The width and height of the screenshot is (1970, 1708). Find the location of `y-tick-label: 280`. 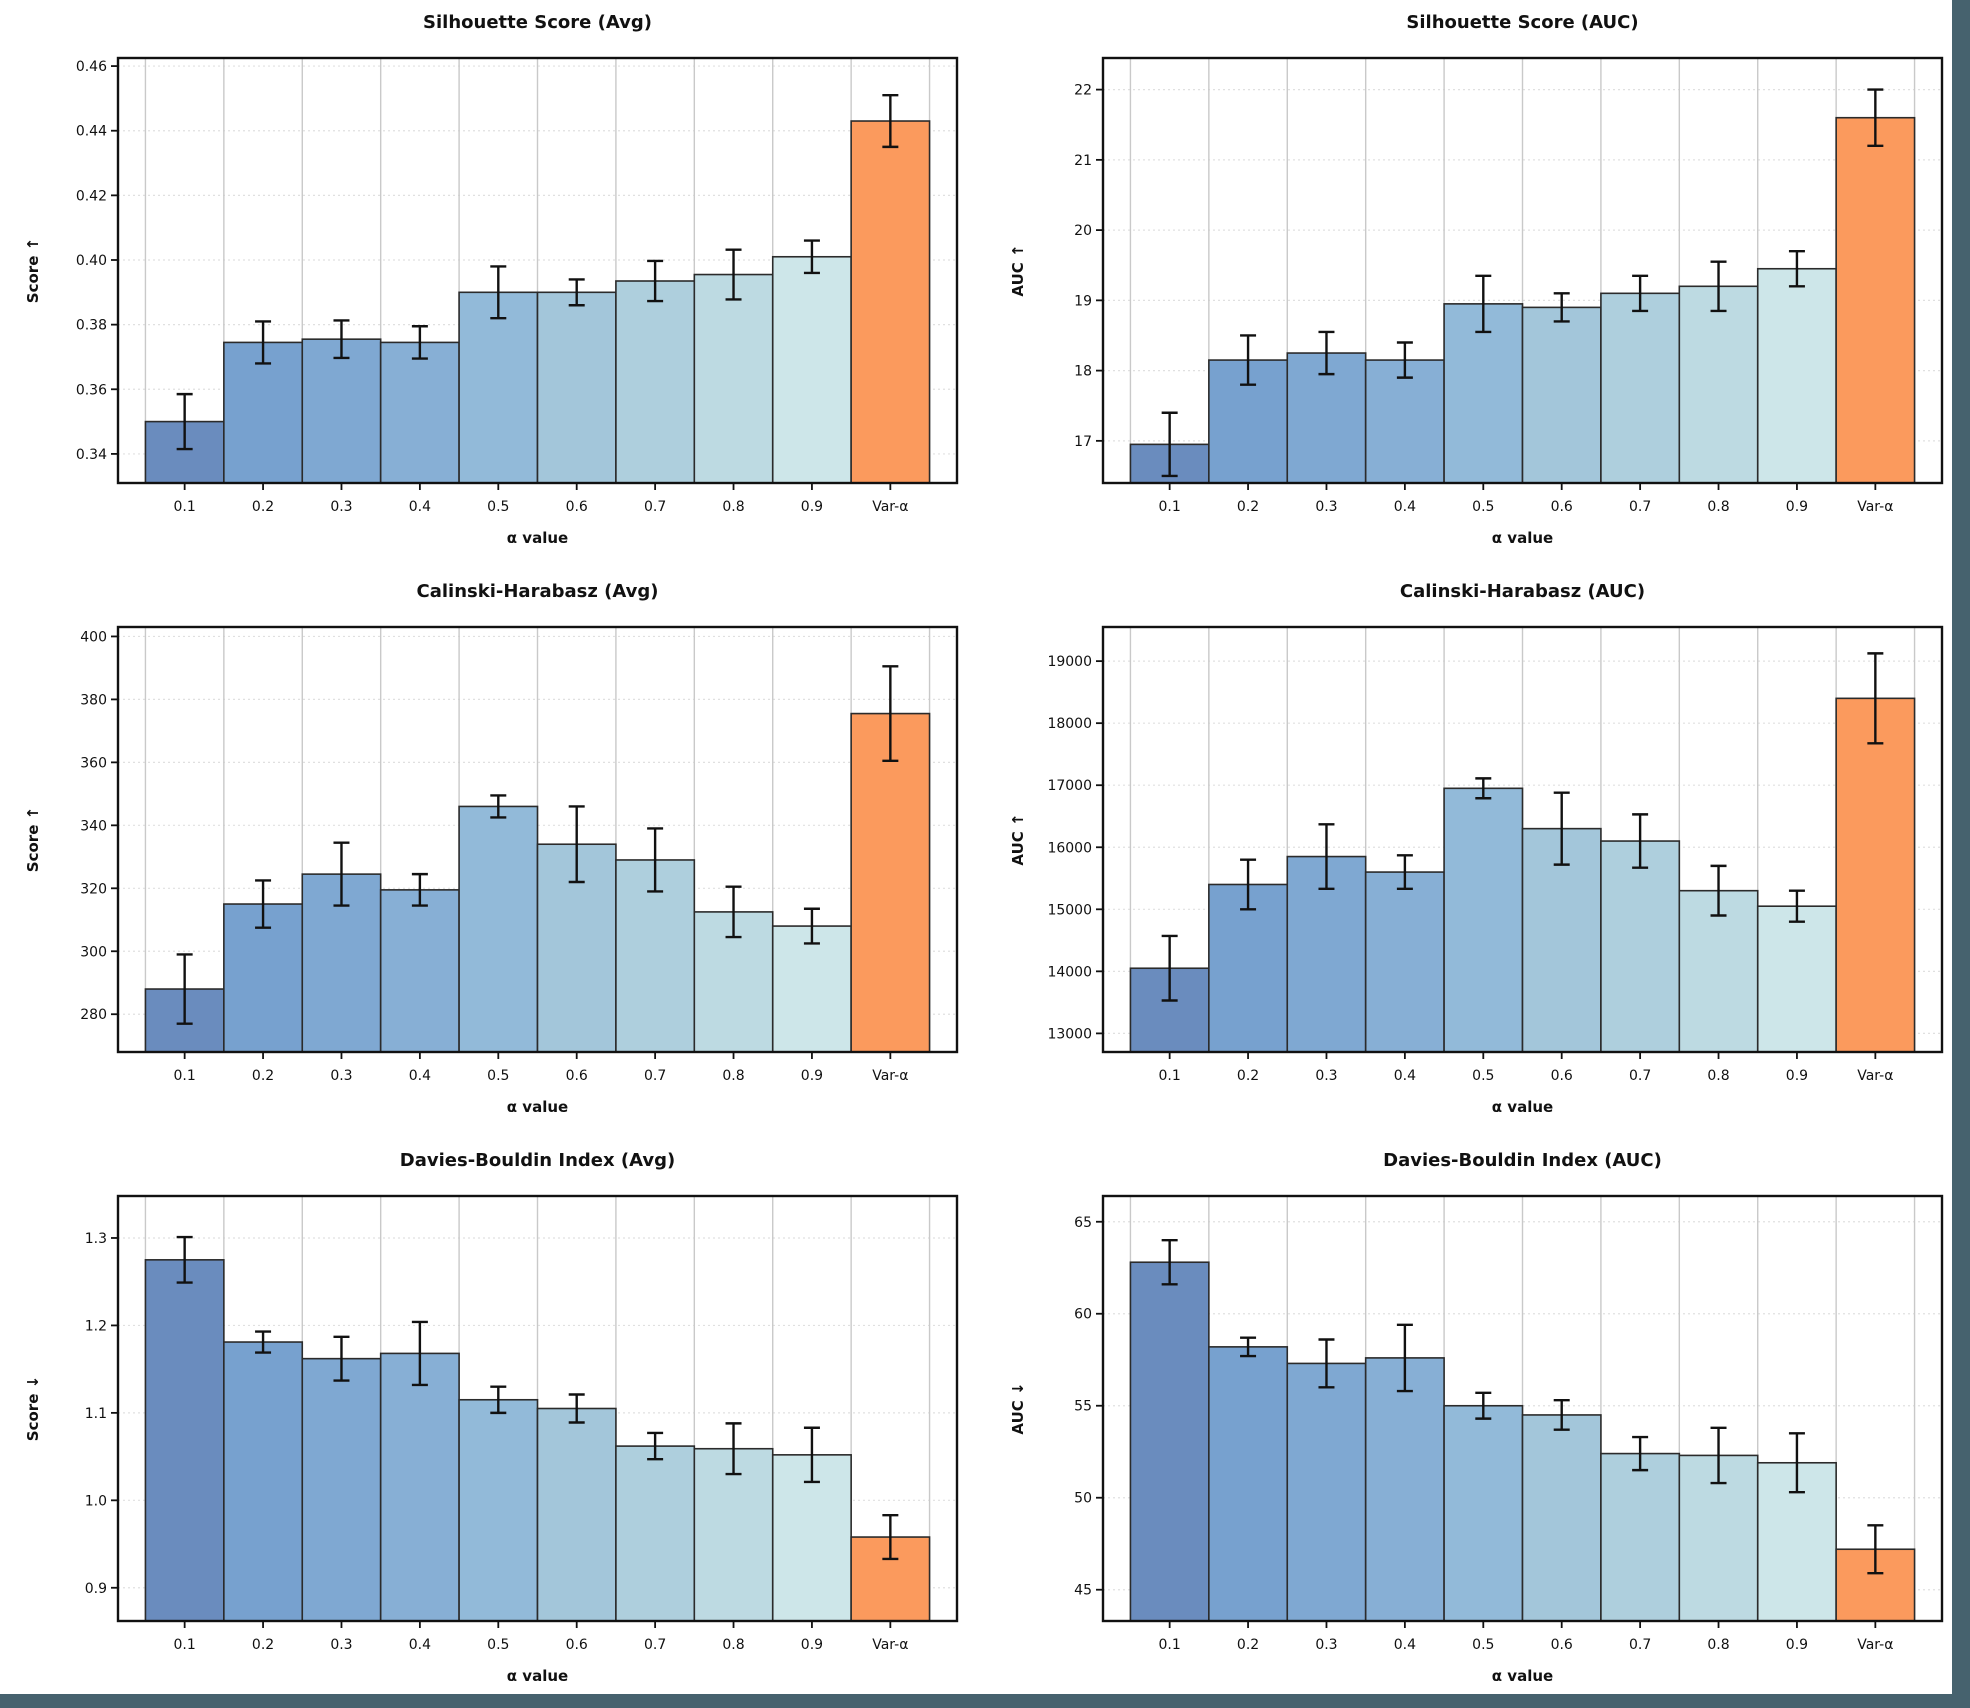

y-tick-label: 280 is located at coordinates (93, 1015).